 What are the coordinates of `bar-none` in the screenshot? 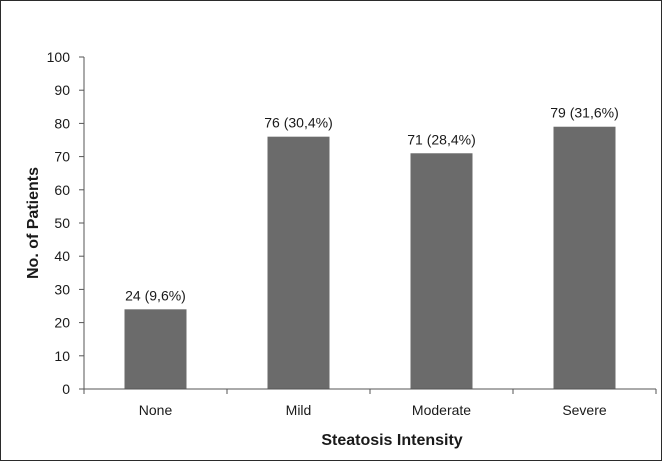 It's located at (155, 349).